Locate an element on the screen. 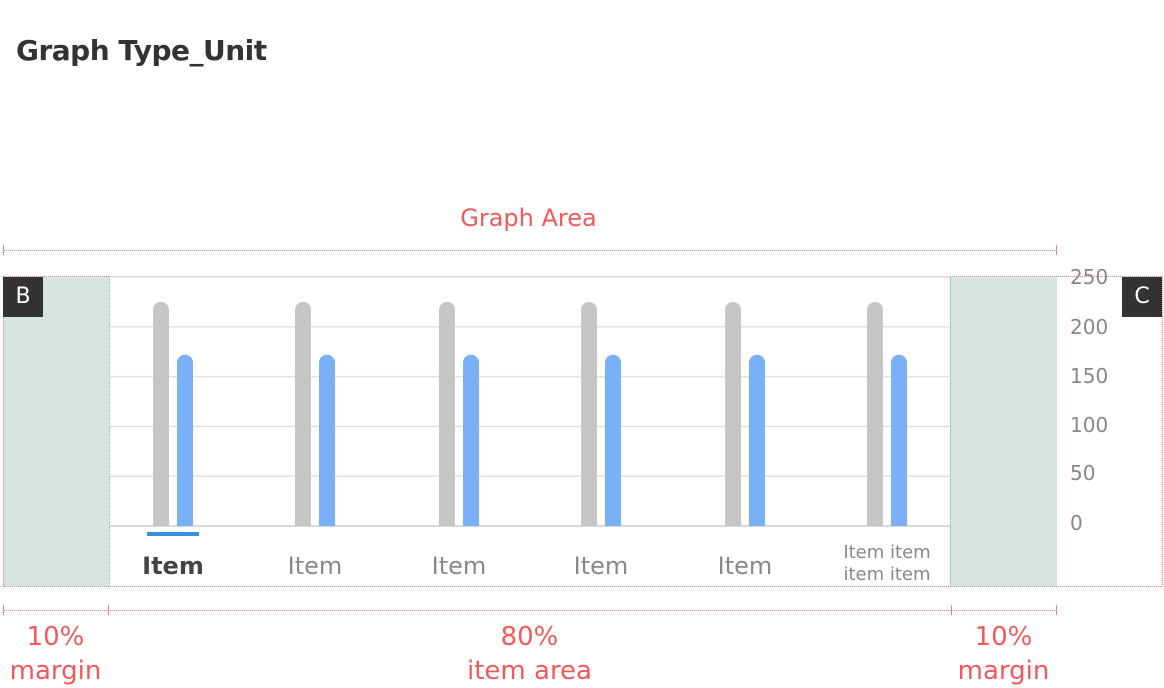 Image resolution: width=1164 pixels, height=688 pixels. graph-area-right-tick is located at coordinates (1056, 250).